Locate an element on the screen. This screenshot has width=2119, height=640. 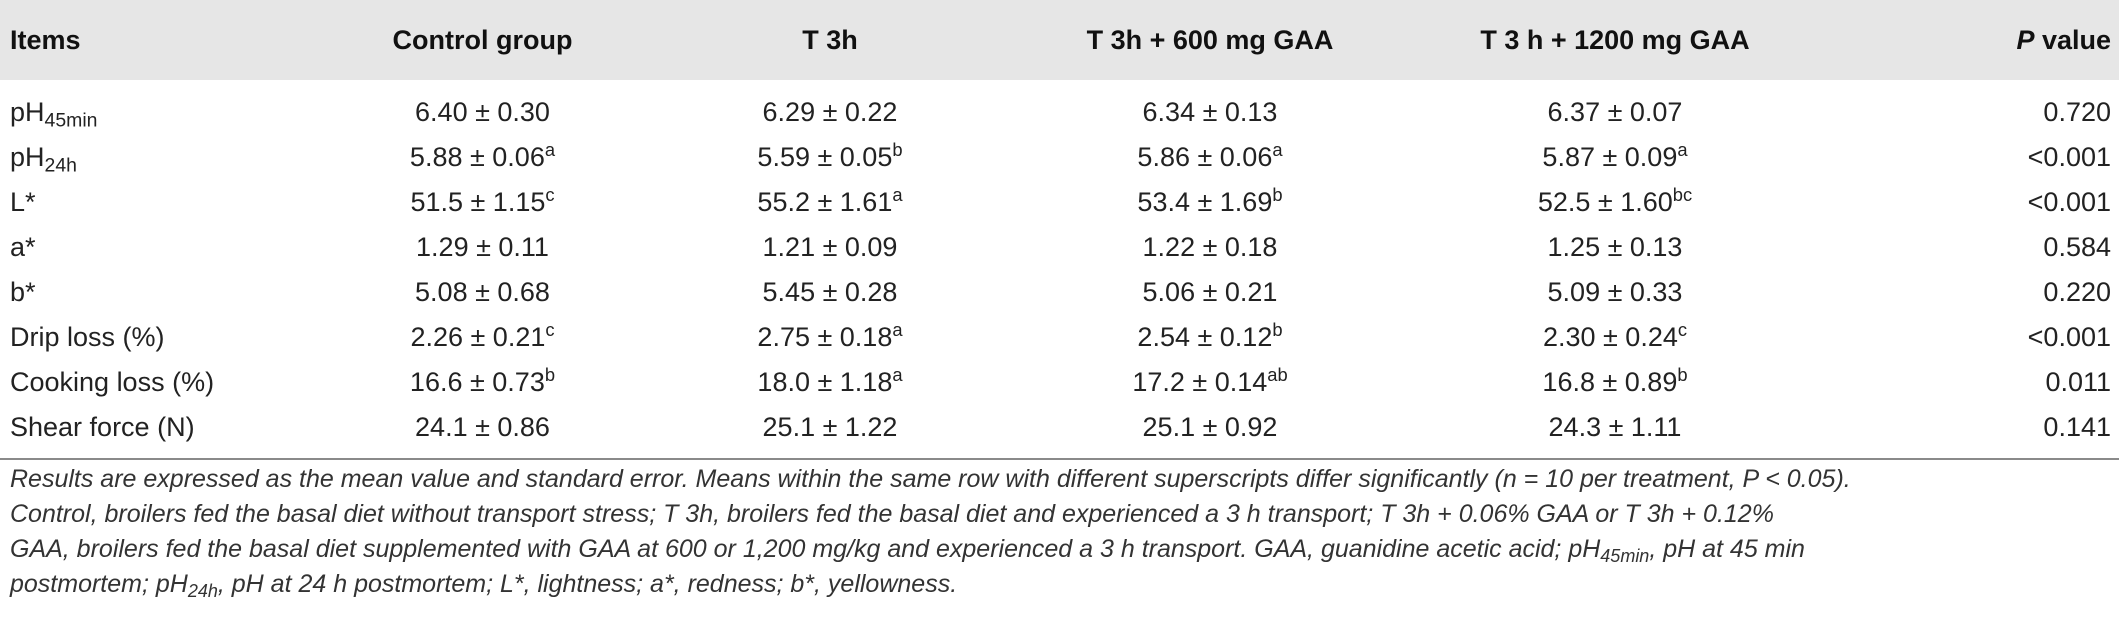
value-text: 5.87 ± 0.09 is located at coordinates (1610, 157).